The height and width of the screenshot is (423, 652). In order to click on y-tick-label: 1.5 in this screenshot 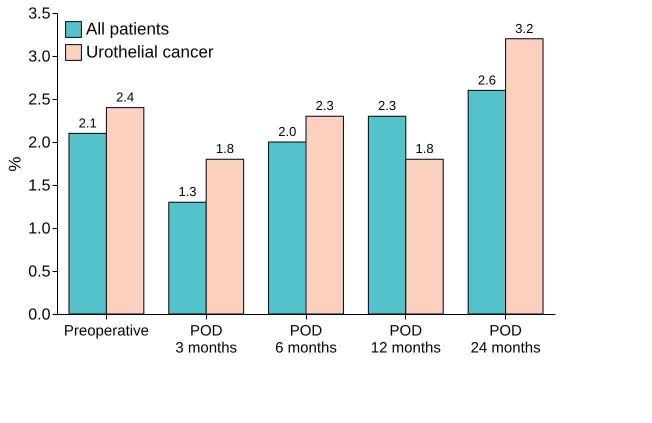, I will do `click(39, 186)`.